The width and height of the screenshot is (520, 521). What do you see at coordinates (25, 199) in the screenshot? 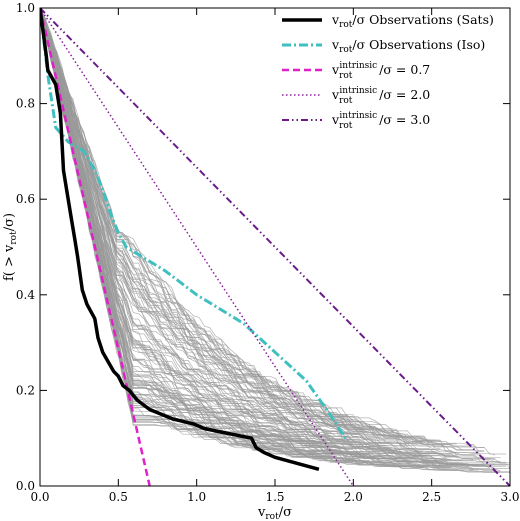
I see `y-tick-label: 0.6` at bounding box center [25, 199].